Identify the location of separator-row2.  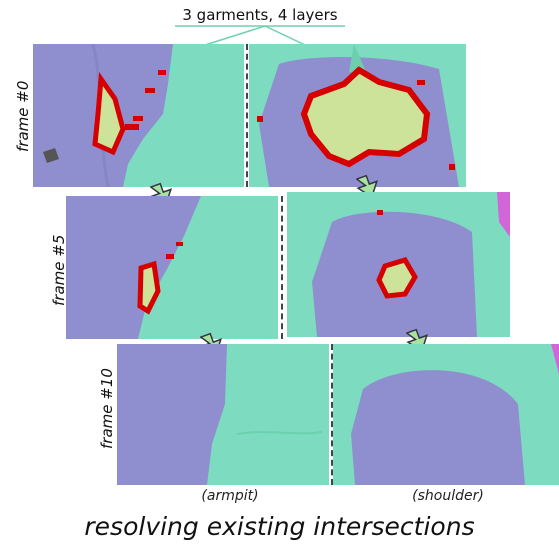
(282, 267).